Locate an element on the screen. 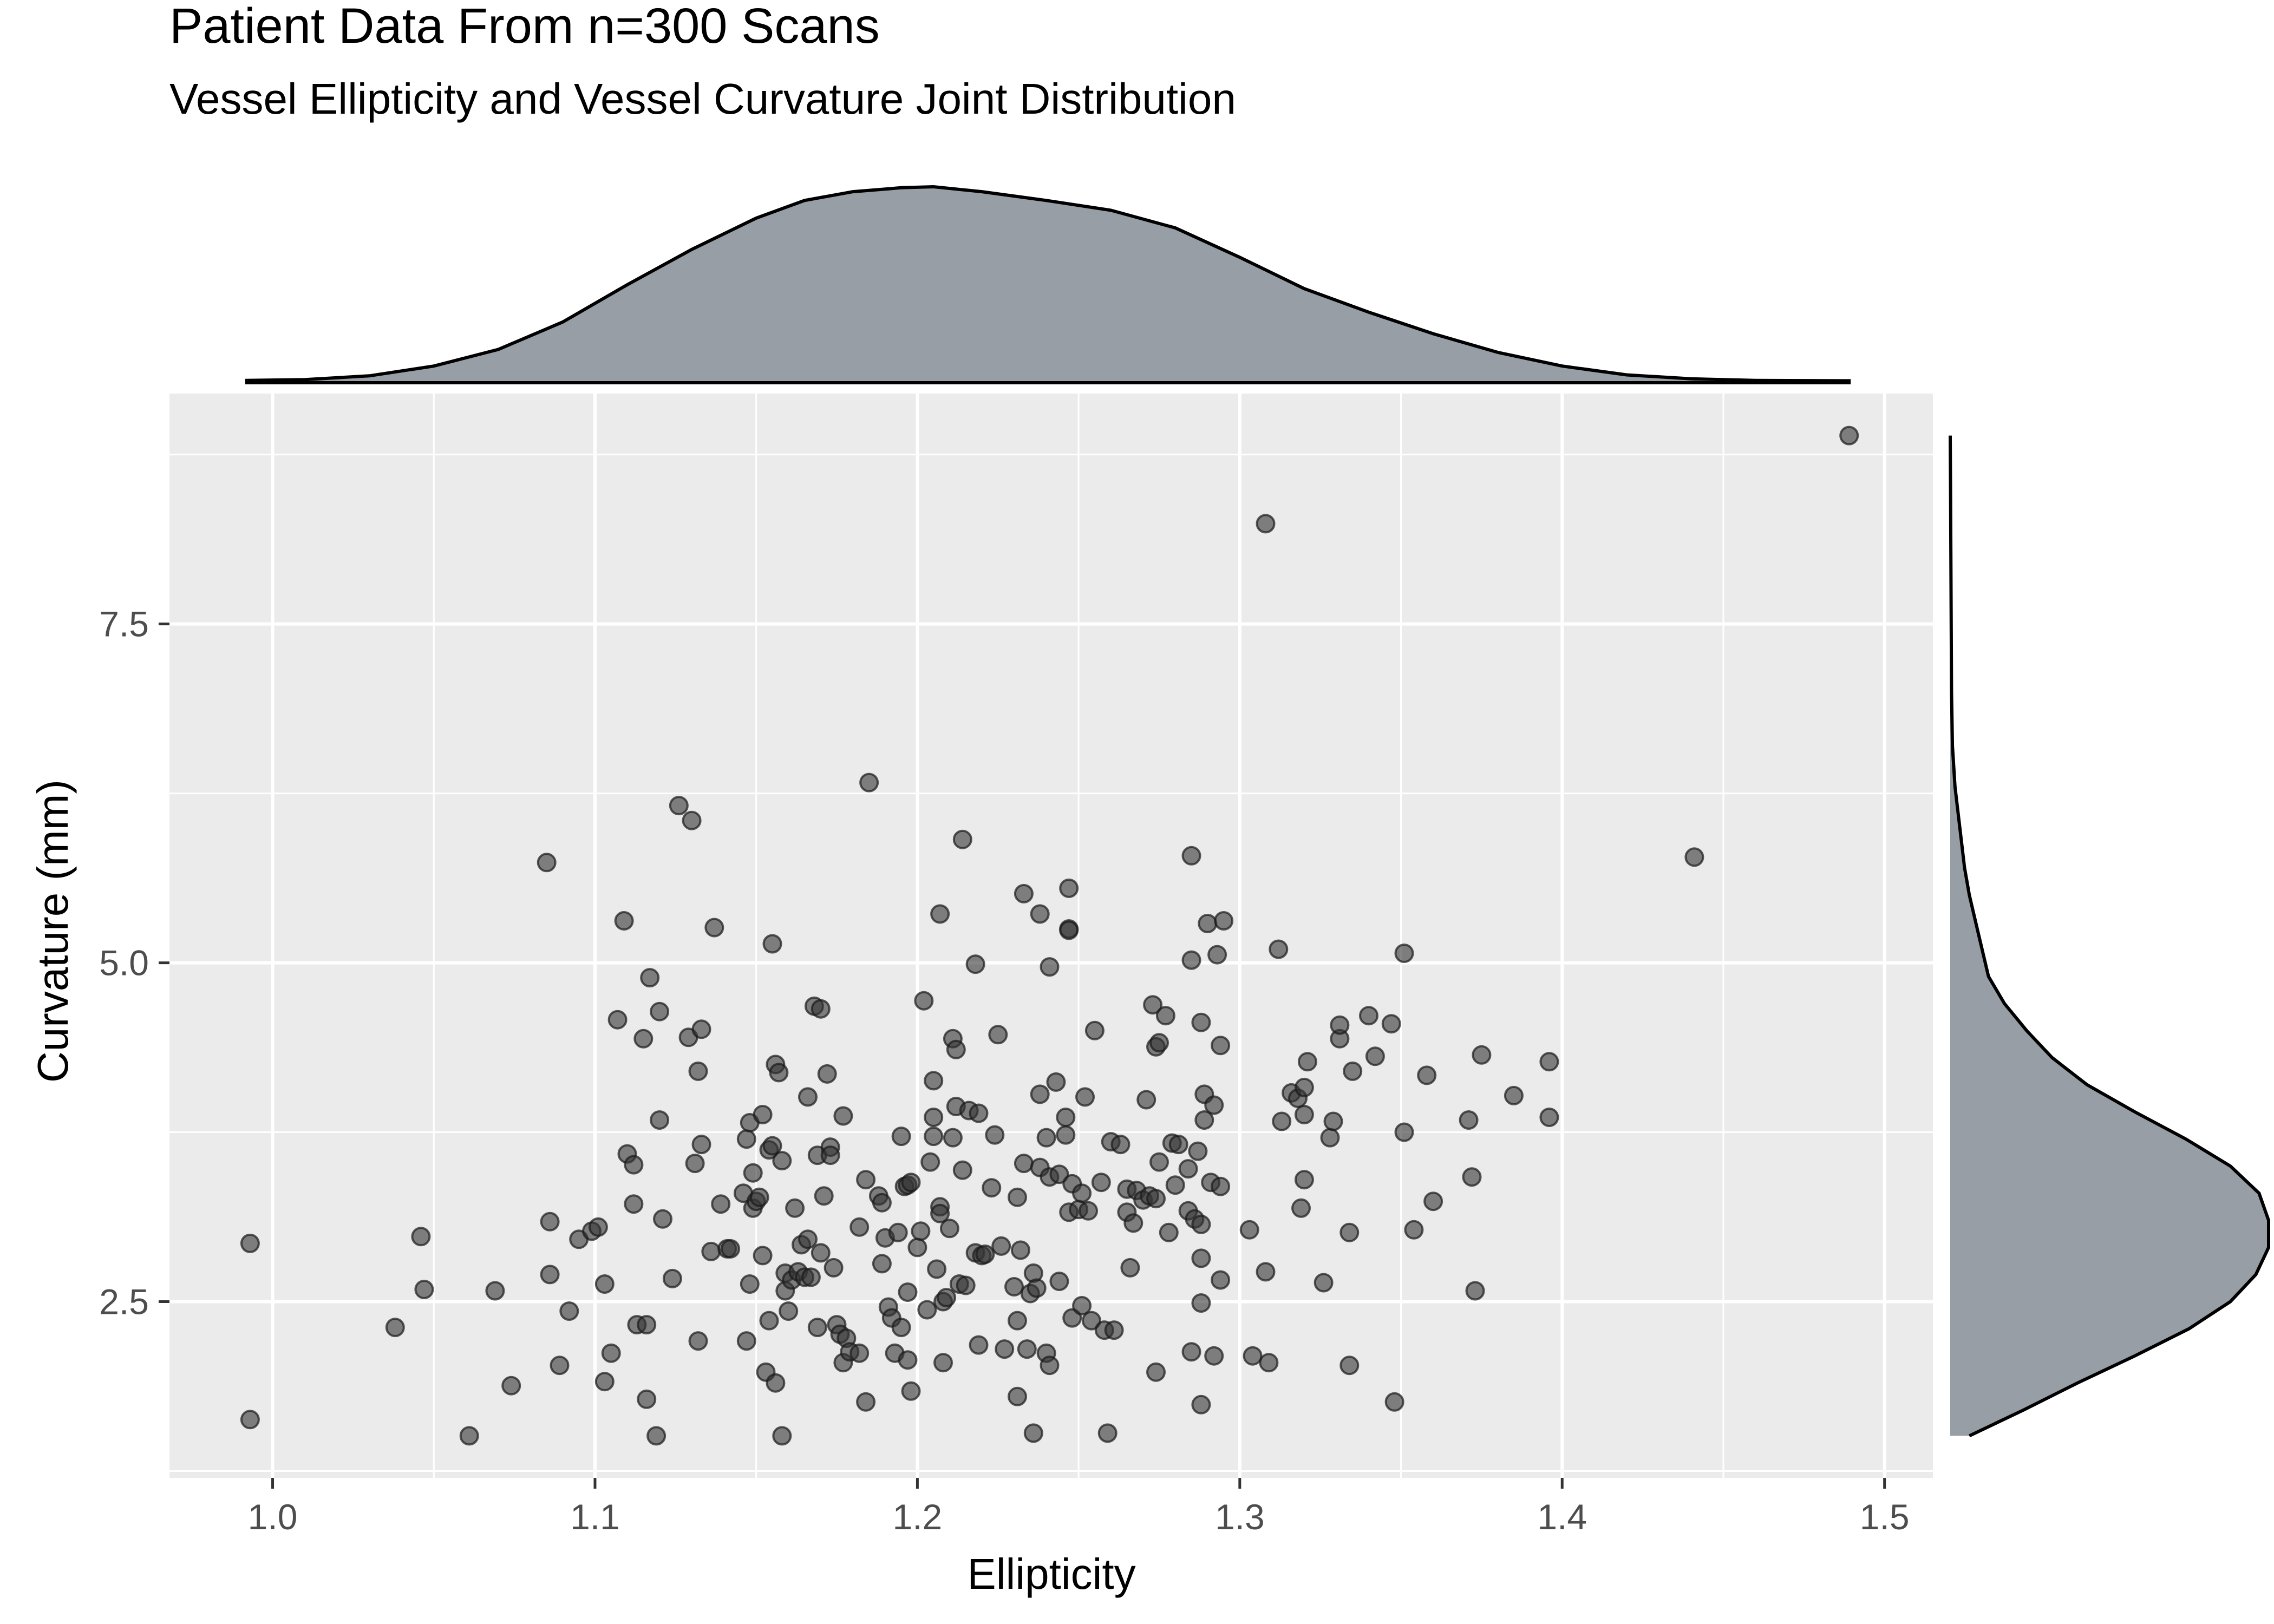  y-tick-label: 2.5 is located at coordinates (124, 1302).